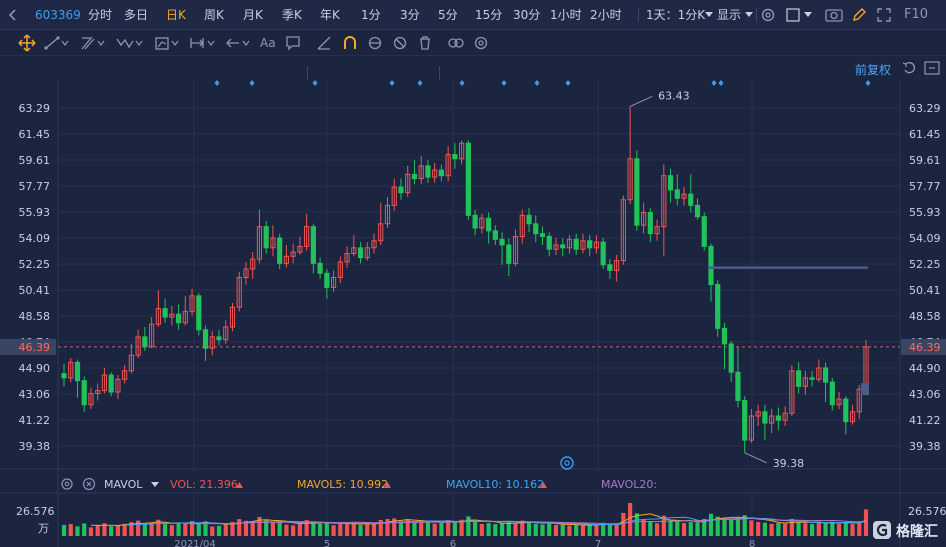 The width and height of the screenshot is (946, 547). What do you see at coordinates (456, 43) in the screenshot?
I see `link-icon` at bounding box center [456, 43].